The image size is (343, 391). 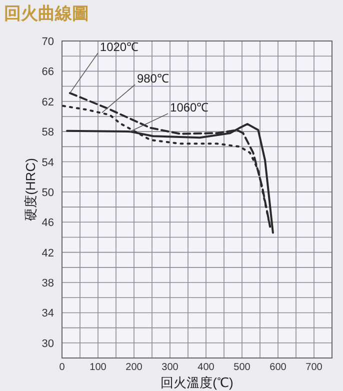 I want to click on annotation: 1060℃, so click(x=189, y=107).